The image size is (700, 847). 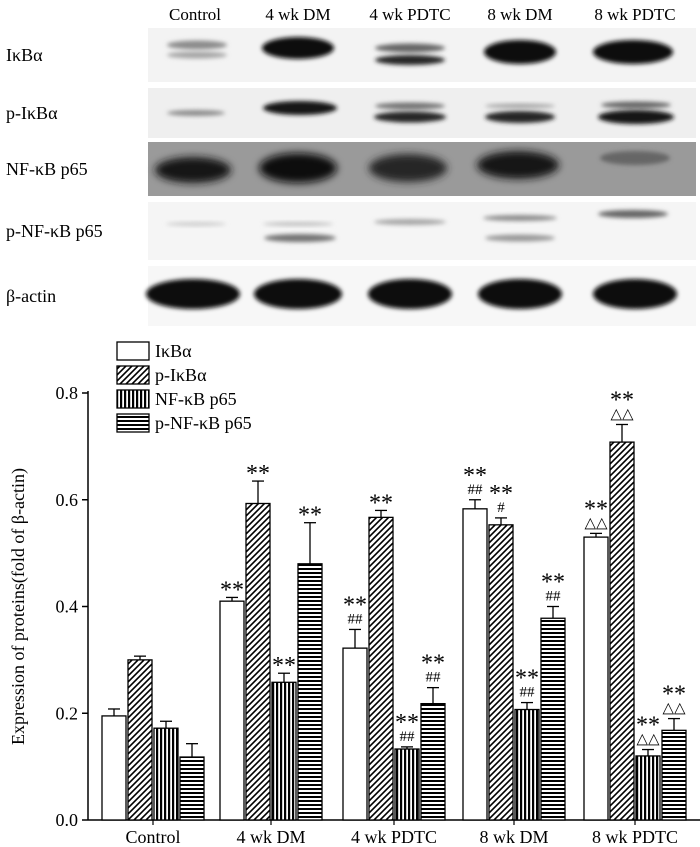 I want to click on legend-swatch-p-ikba, so click(x=133, y=375).